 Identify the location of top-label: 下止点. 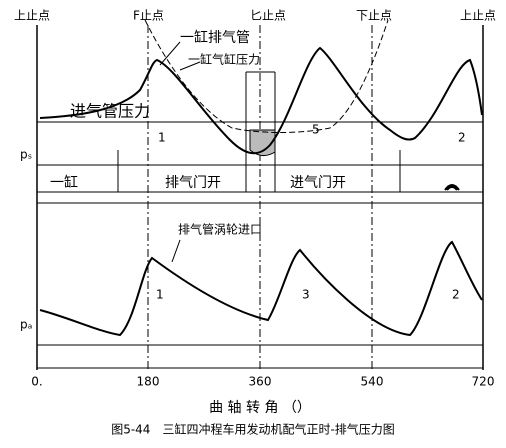
(374, 16).